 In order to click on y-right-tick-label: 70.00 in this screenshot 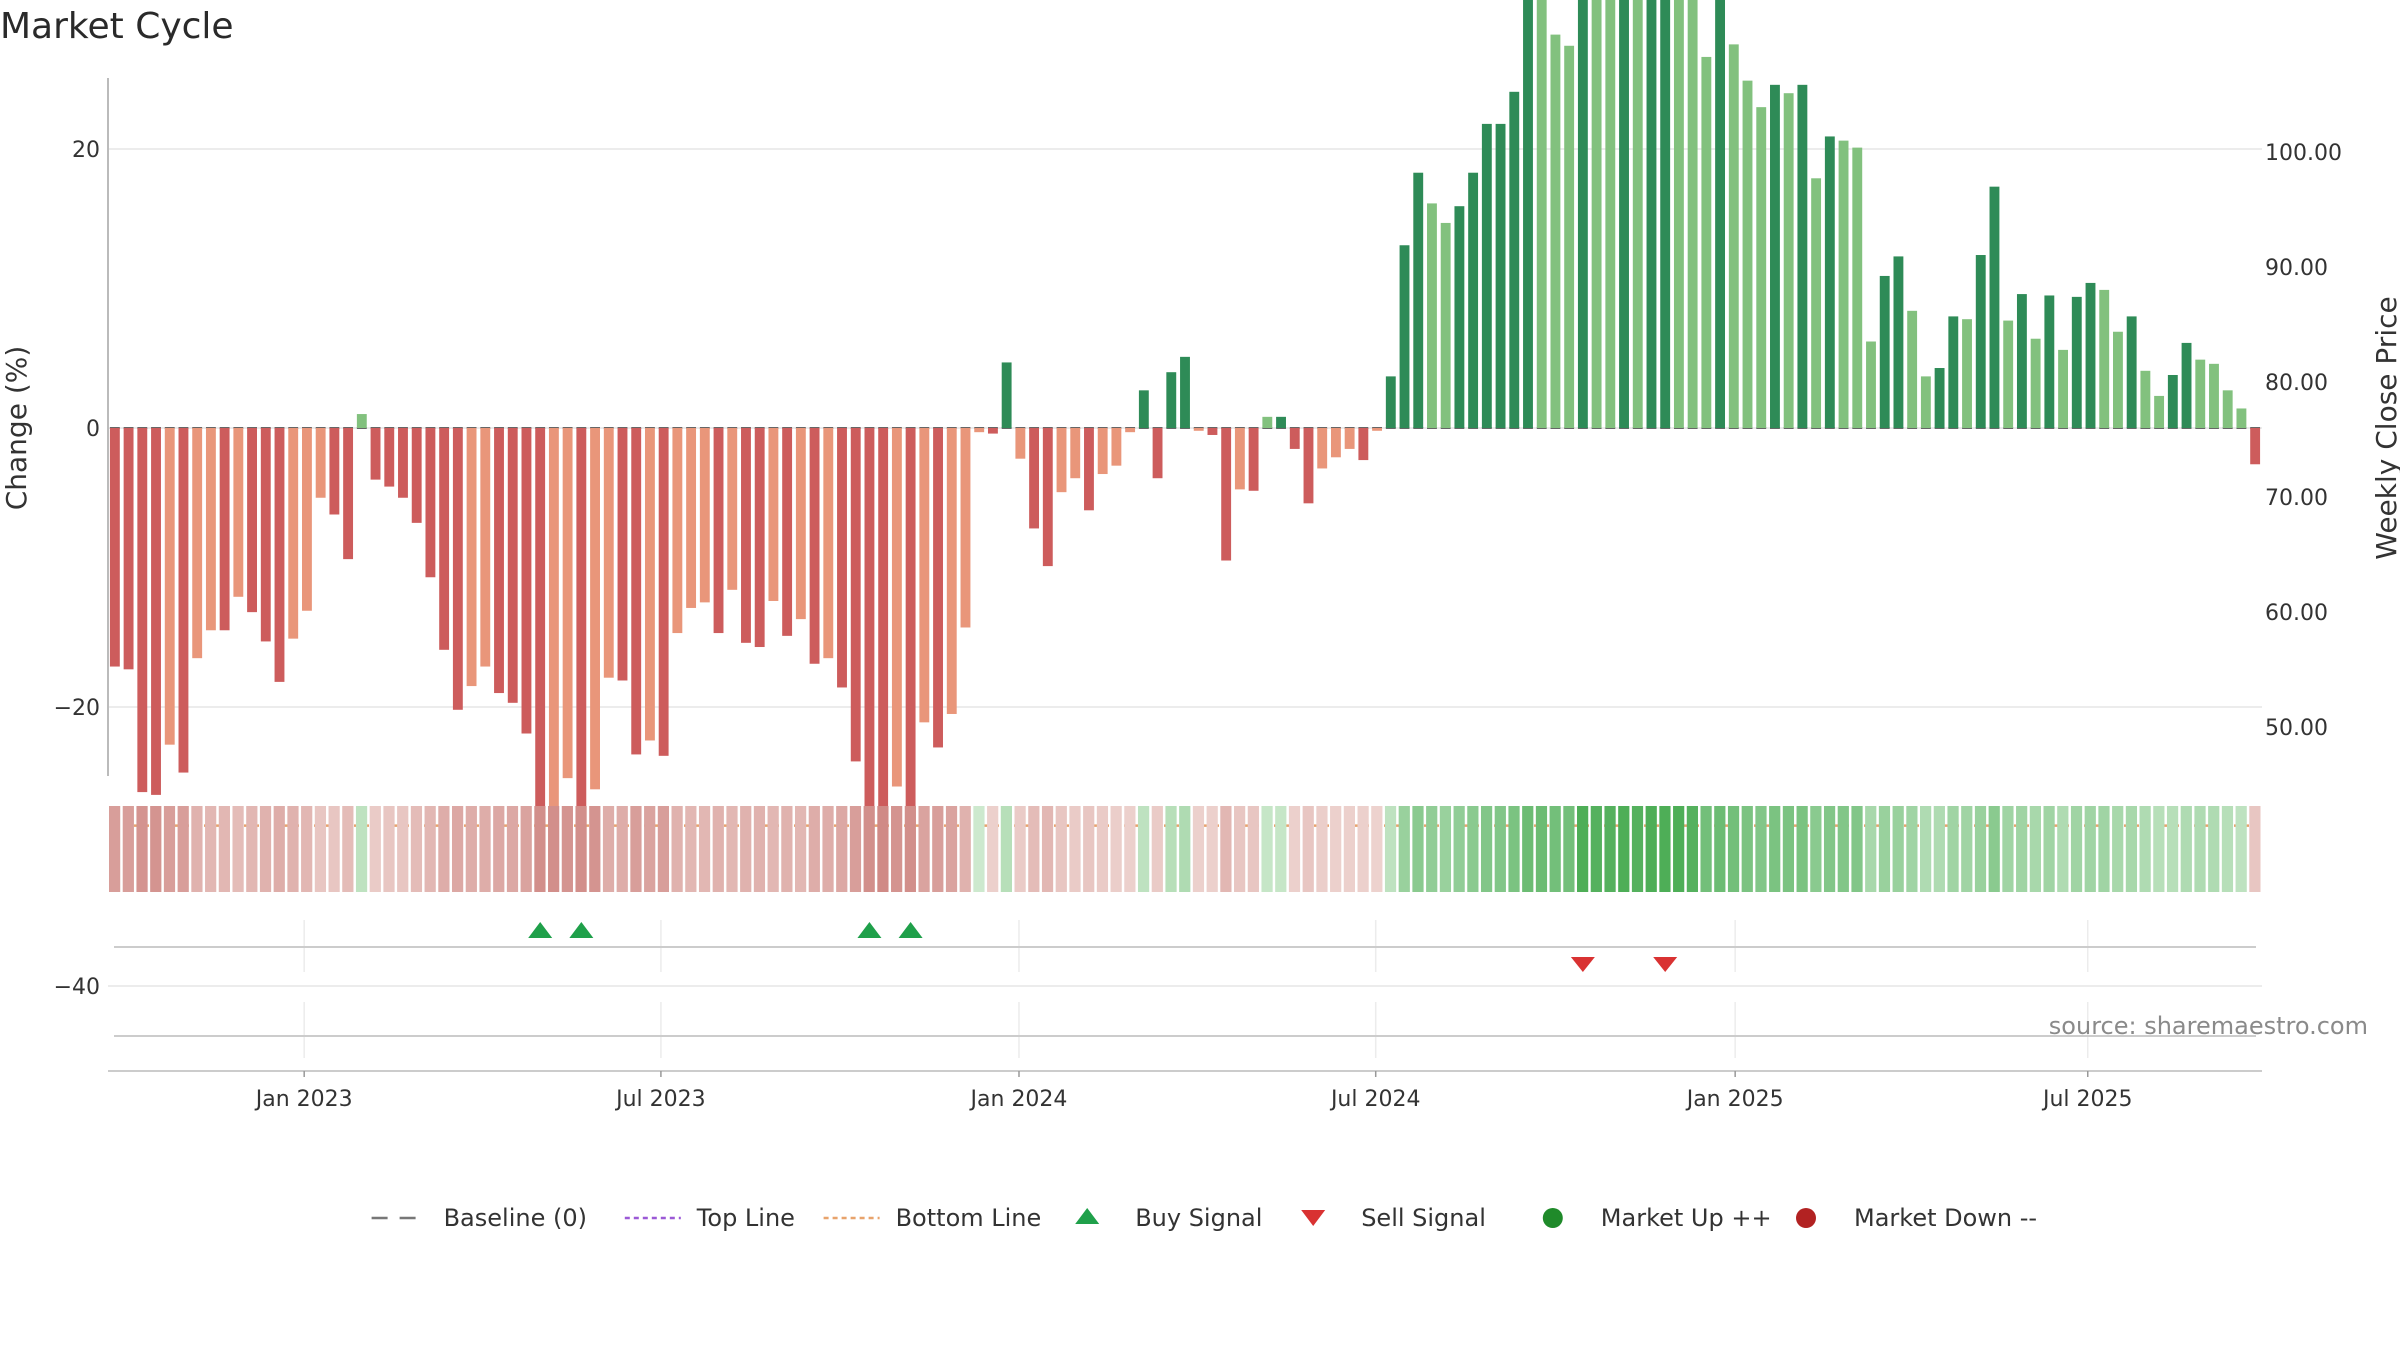, I will do `click(2296, 498)`.